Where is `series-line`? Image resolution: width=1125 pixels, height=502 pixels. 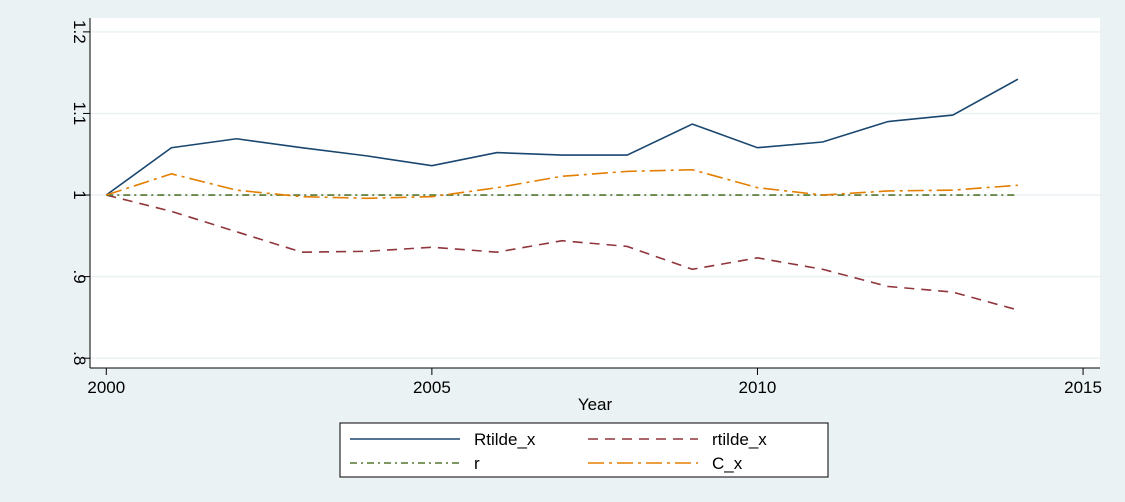 series-line is located at coordinates (562, 184).